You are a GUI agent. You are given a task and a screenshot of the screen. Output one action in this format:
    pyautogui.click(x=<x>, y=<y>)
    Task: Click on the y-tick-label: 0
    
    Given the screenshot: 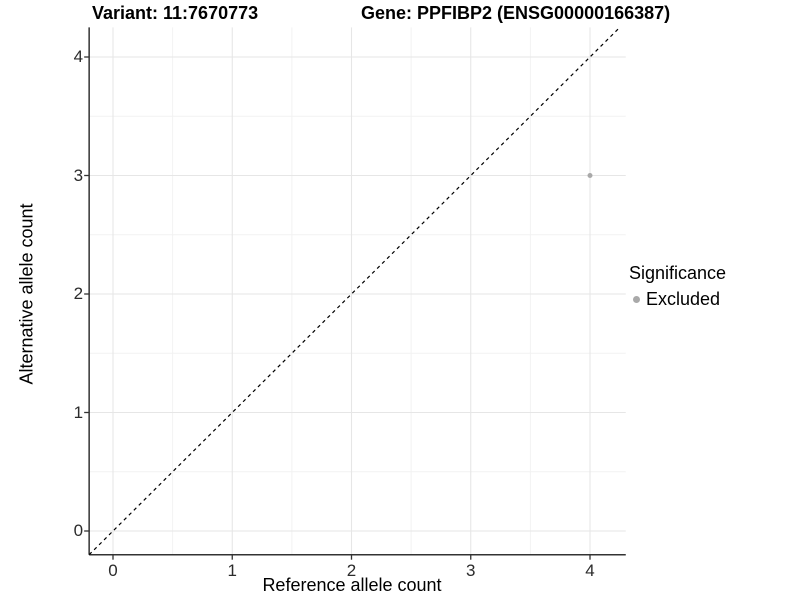 What is the action you would take?
    pyautogui.click(x=78, y=530)
    